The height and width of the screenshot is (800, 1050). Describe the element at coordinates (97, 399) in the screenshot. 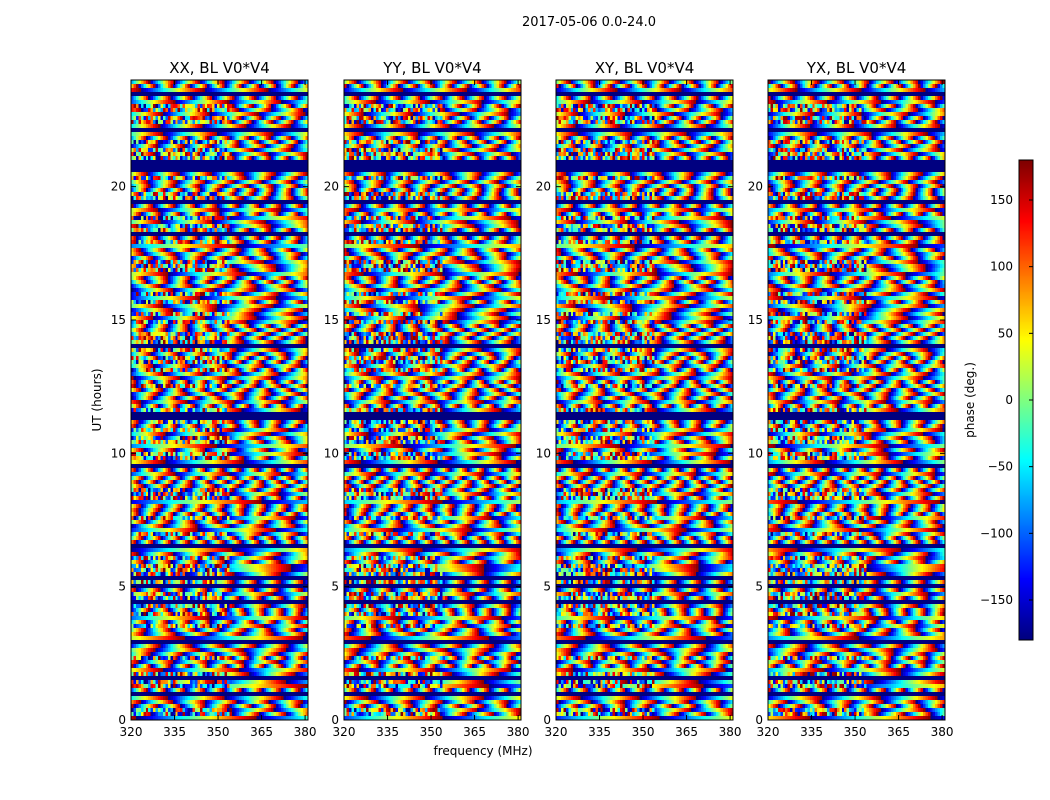

I see `y-axis-label: UT (hours)` at that location.